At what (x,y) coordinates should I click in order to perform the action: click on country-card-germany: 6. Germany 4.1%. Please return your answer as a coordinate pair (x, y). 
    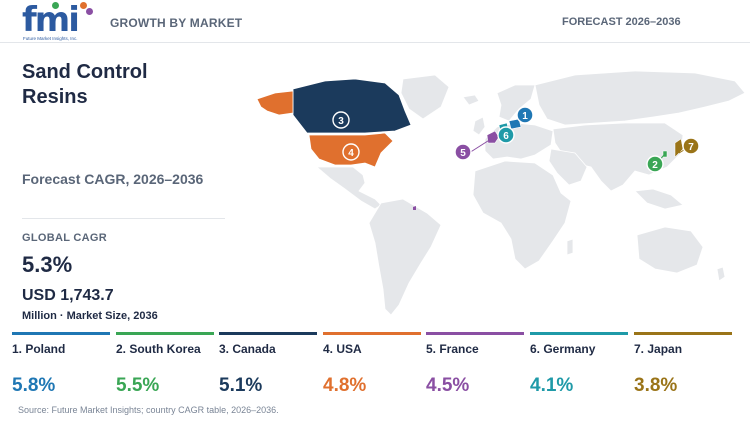
    Looking at the image, I should click on (579, 366).